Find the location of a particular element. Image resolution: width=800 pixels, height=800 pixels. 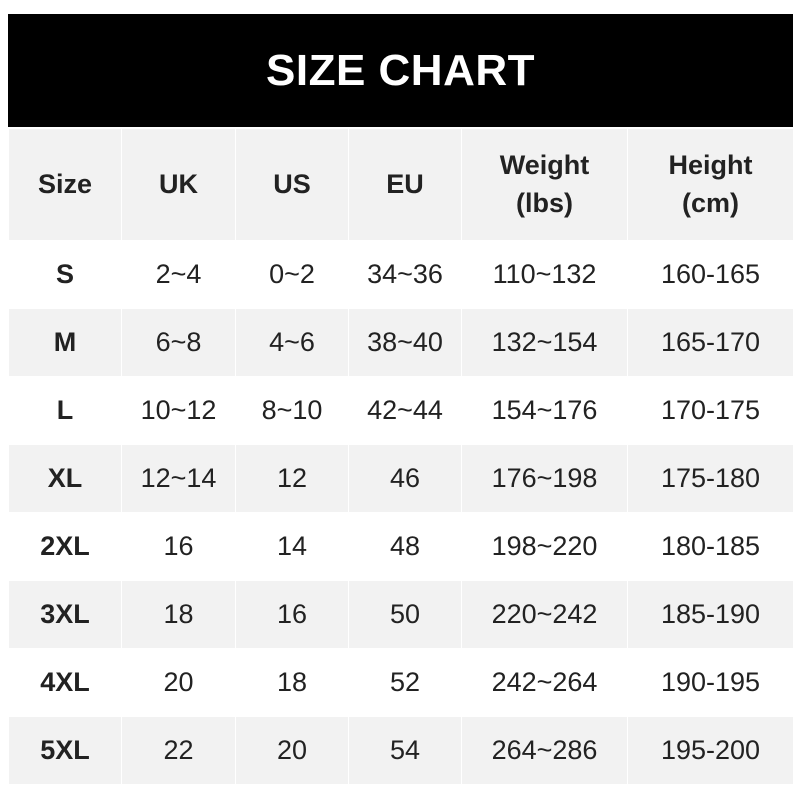

column-header-size: Size is located at coordinates (65, 184).